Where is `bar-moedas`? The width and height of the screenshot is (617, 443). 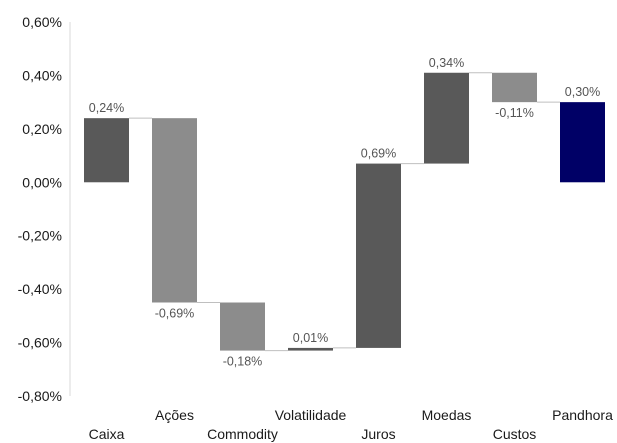 bar-moedas is located at coordinates (446, 118).